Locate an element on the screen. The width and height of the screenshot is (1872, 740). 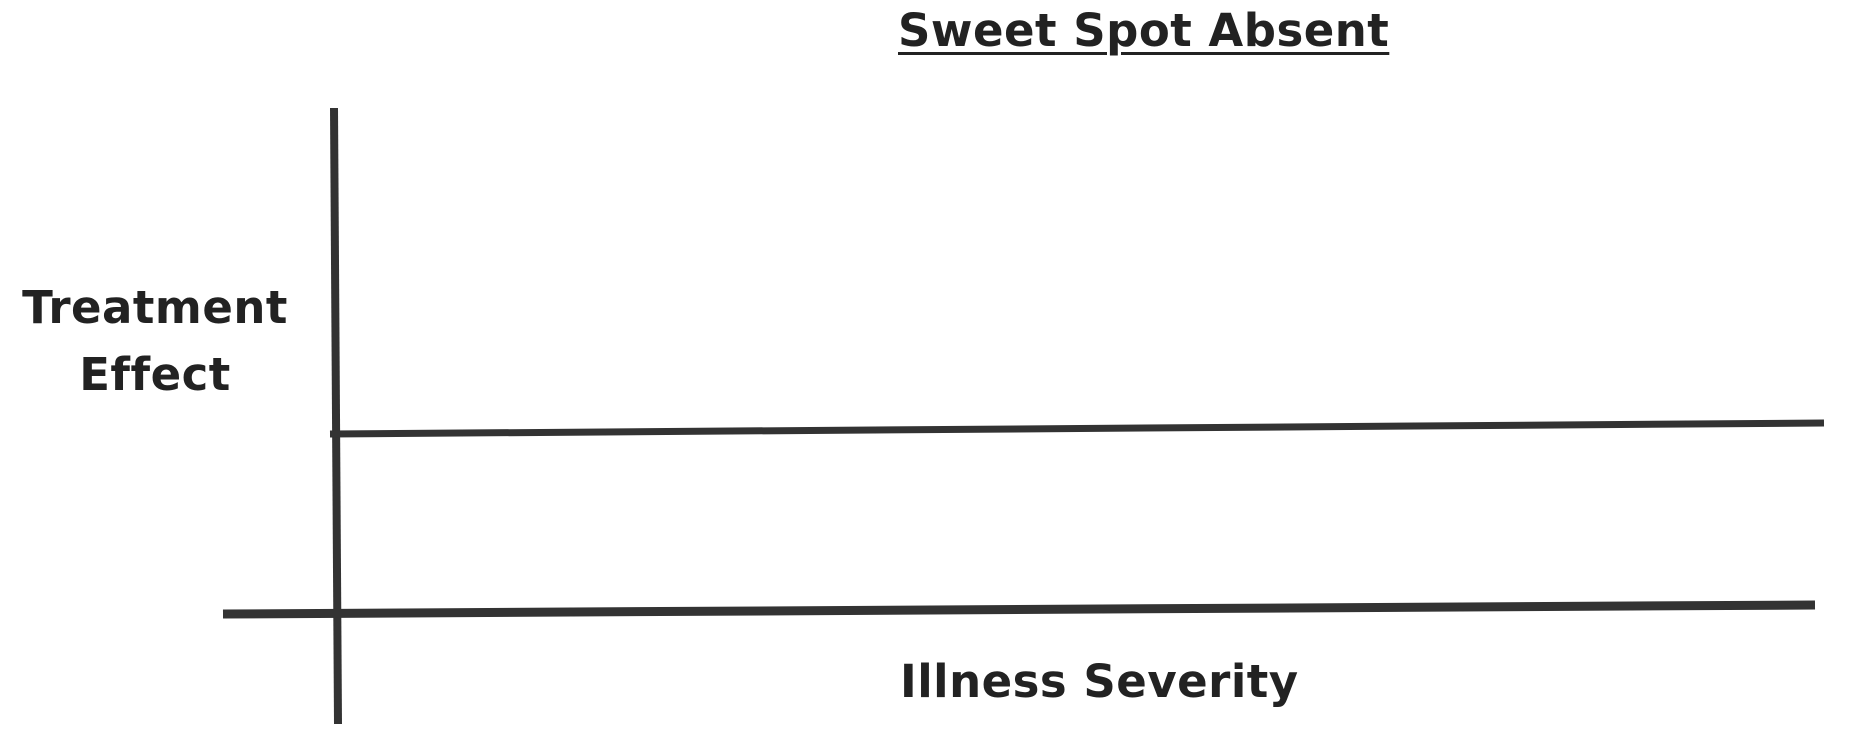
y-axis-label-line-1: Treatment is located at coordinates (155, 307).